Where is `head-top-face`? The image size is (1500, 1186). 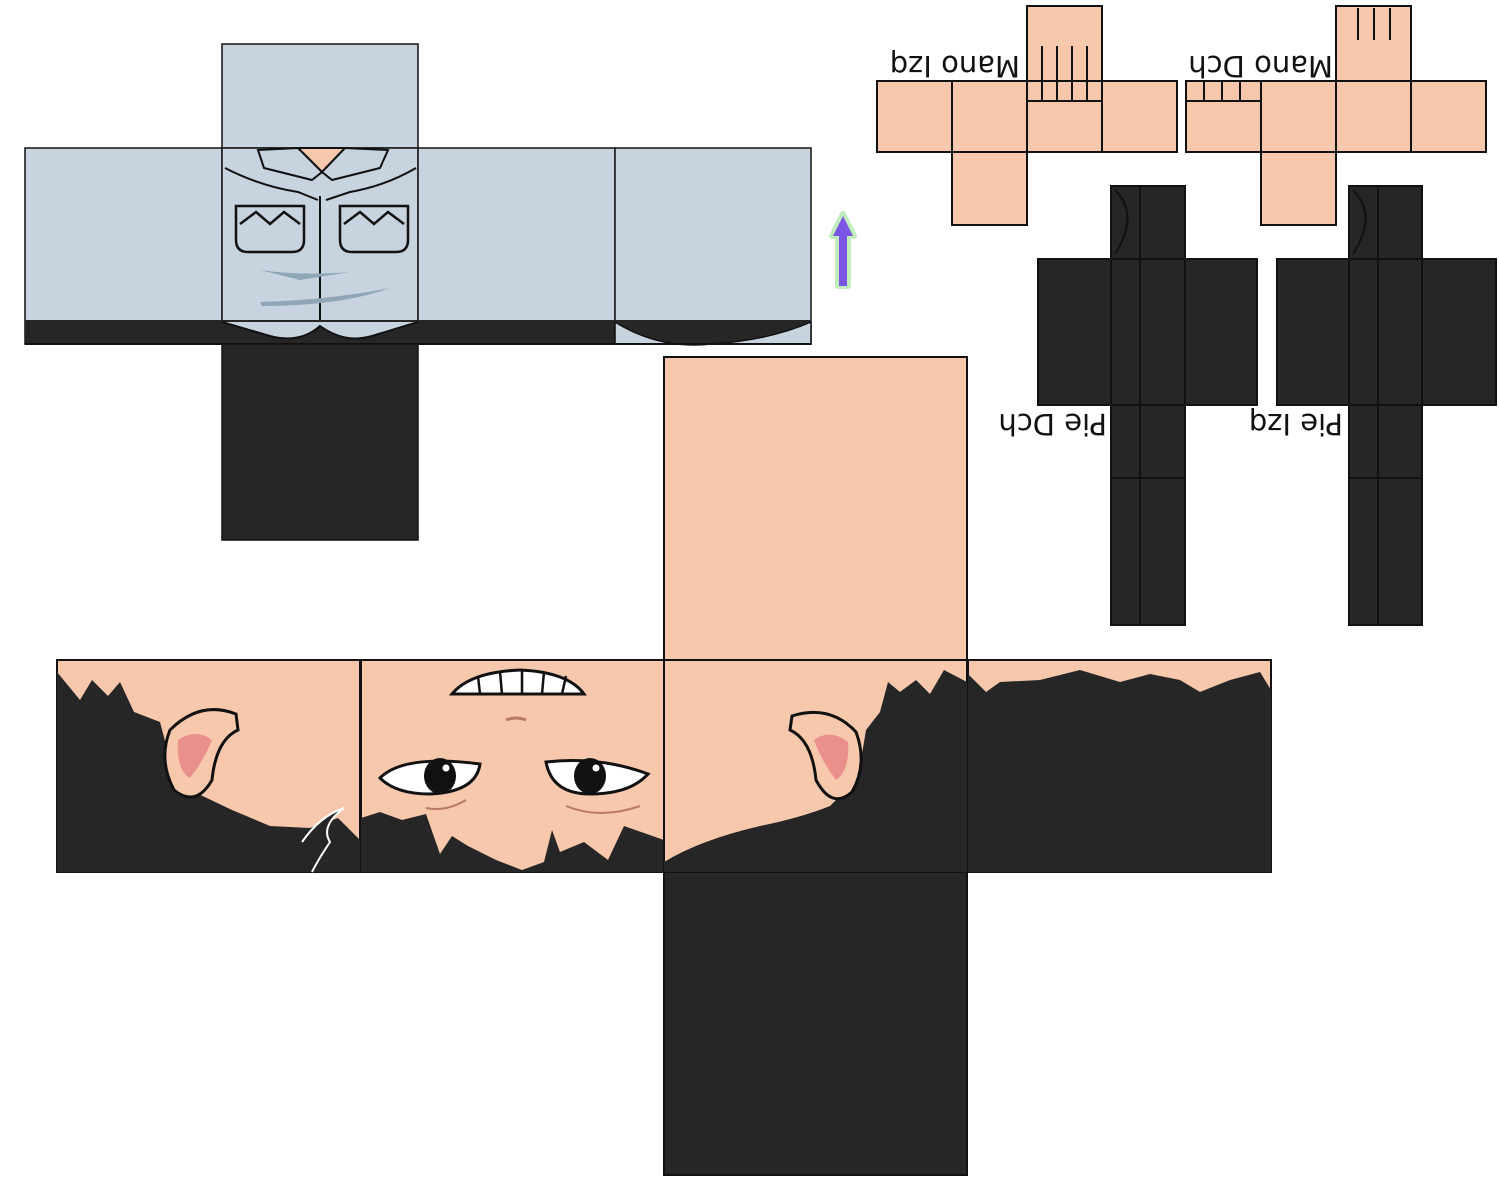 head-top-face is located at coordinates (815, 508).